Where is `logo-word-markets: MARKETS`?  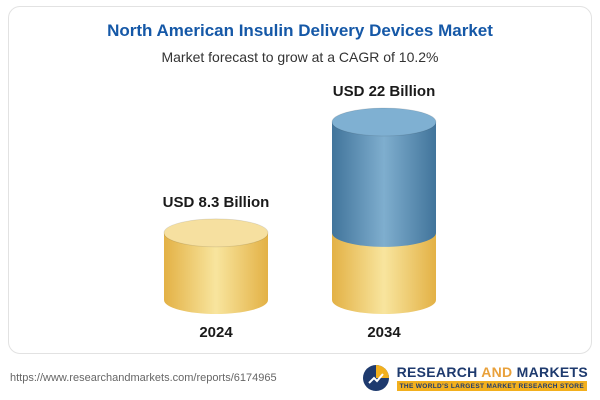
logo-word-markets: MARKETS is located at coordinates (552, 371).